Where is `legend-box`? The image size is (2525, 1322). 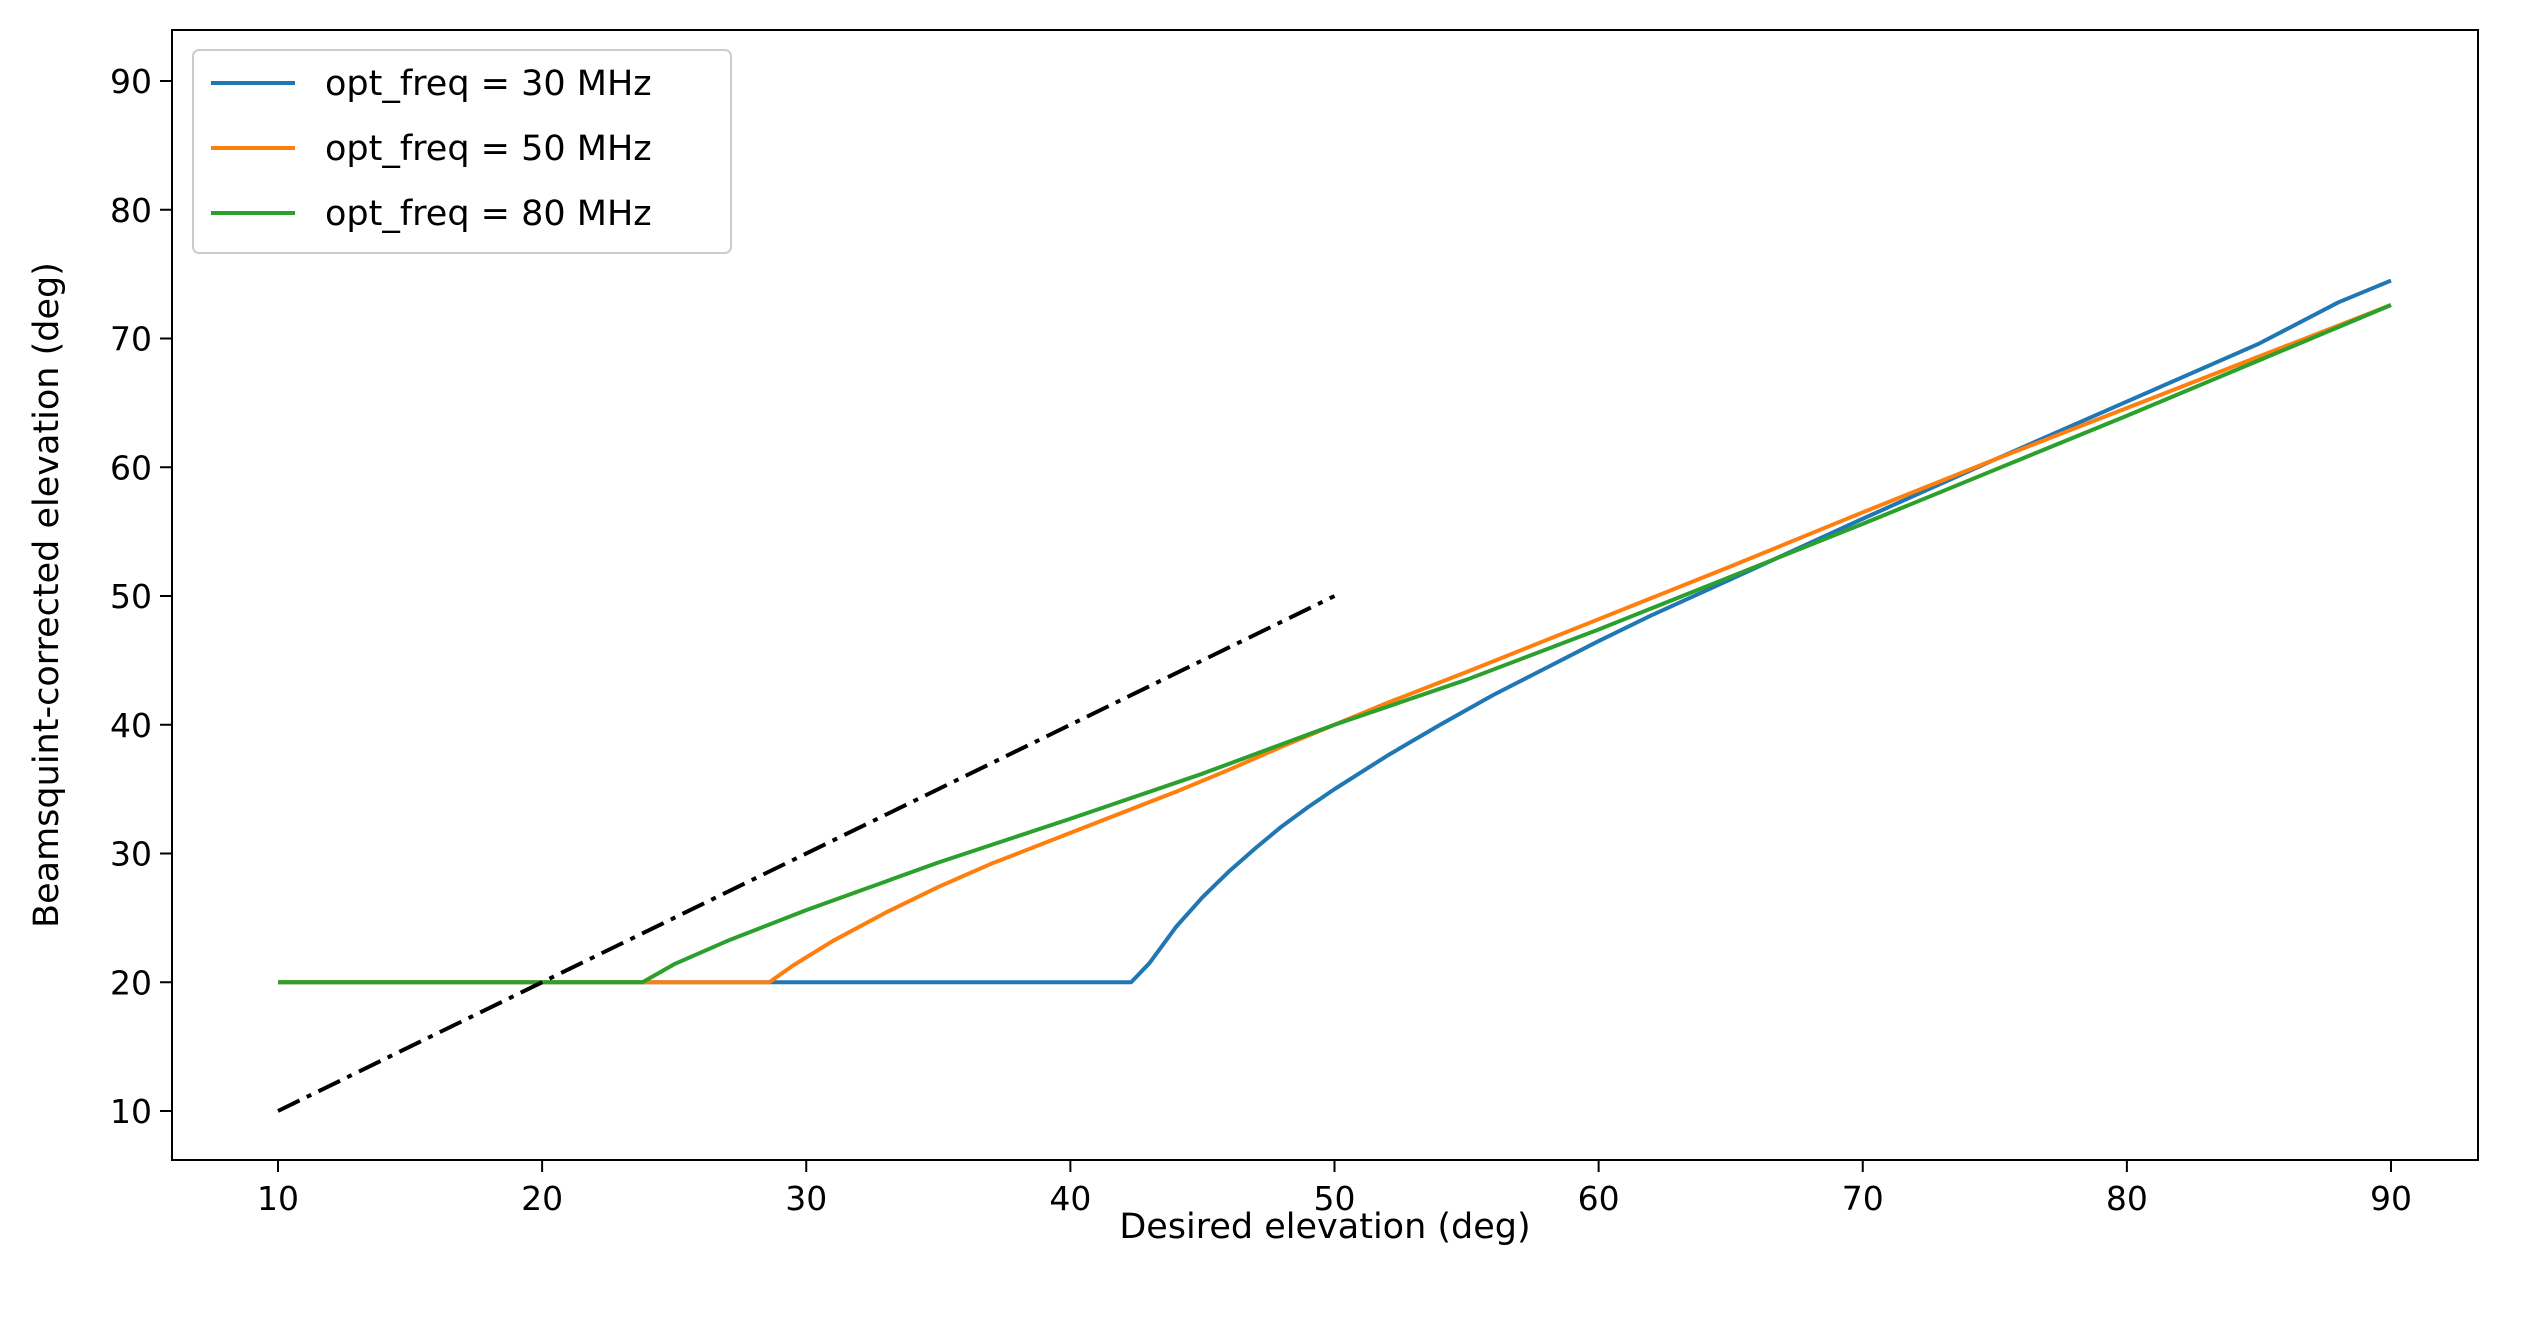
legend-box is located at coordinates (462, 151).